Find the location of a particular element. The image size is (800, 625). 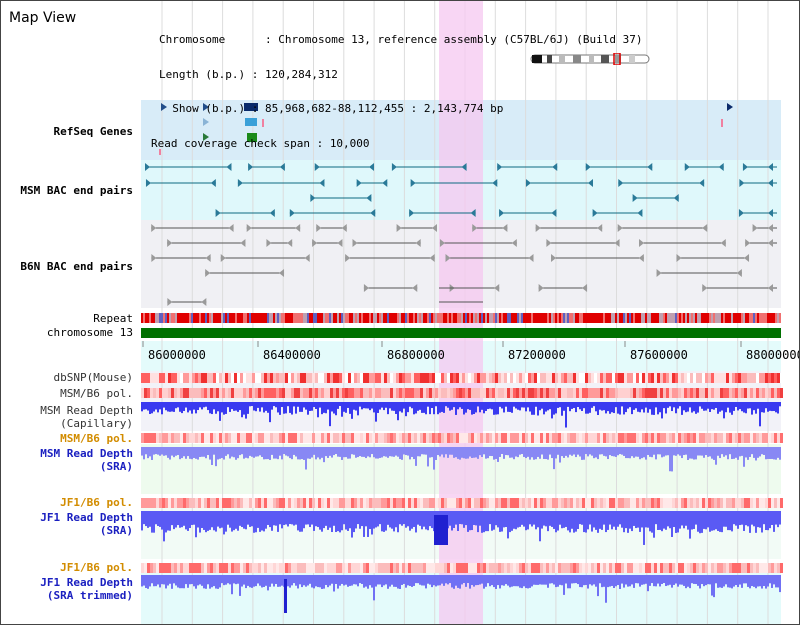

track-label-jf1-b6-pol-2: JF1/B6 pol. is located at coordinates (96, 567).